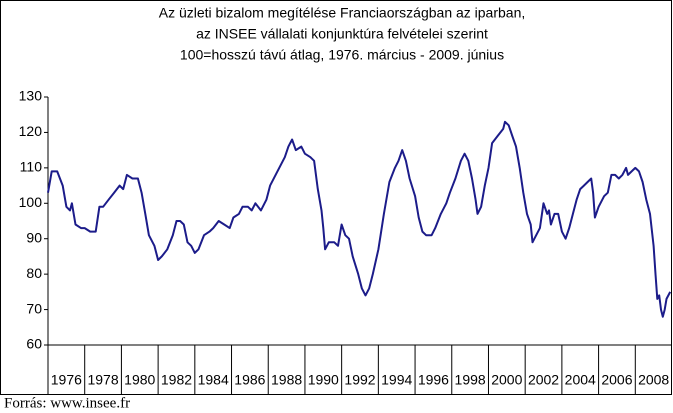 Image resolution: width=673 pixels, height=413 pixels. Describe the element at coordinates (176, 380) in the screenshot. I see `x-tick-label: 1982` at that location.